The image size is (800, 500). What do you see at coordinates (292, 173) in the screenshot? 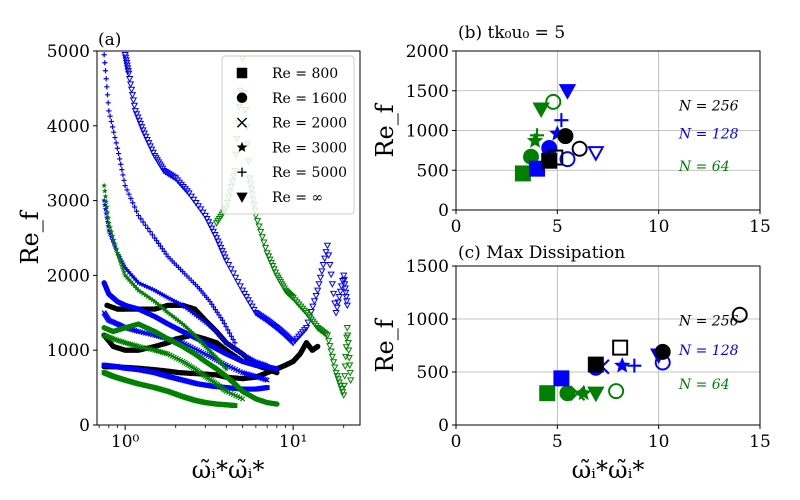
I see `legend-entry: Re = 5000` at bounding box center [292, 173].